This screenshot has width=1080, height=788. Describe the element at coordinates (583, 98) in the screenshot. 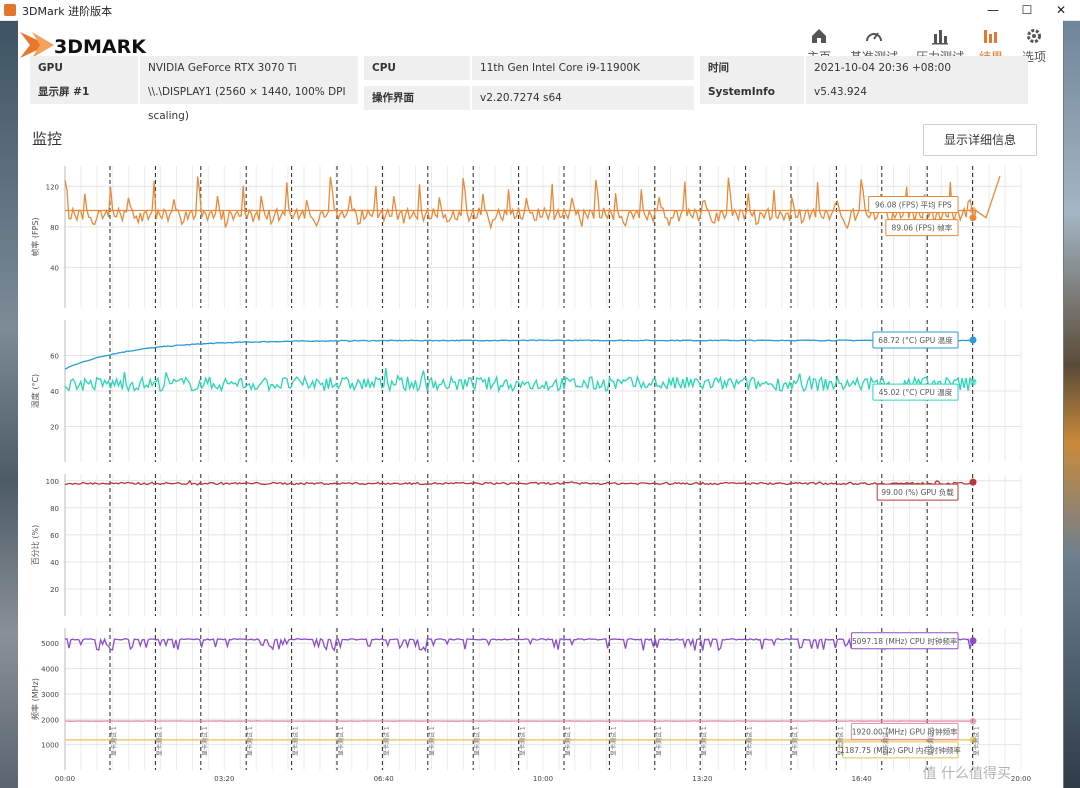

I see `info-value-interface: v2.20.7274 s64` at that location.